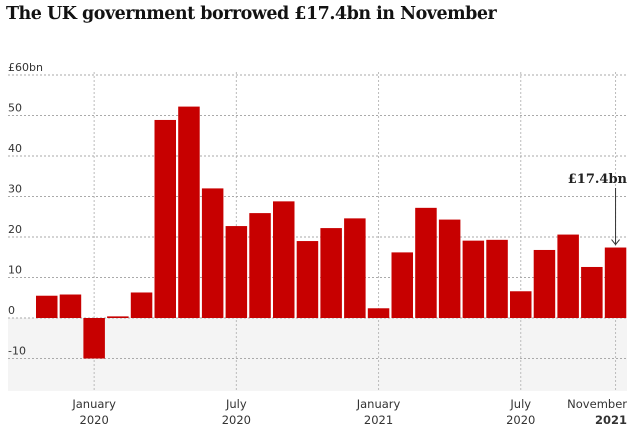  What do you see at coordinates (307, 279) in the screenshot?
I see `bar: Oct 2020: 19` at bounding box center [307, 279].